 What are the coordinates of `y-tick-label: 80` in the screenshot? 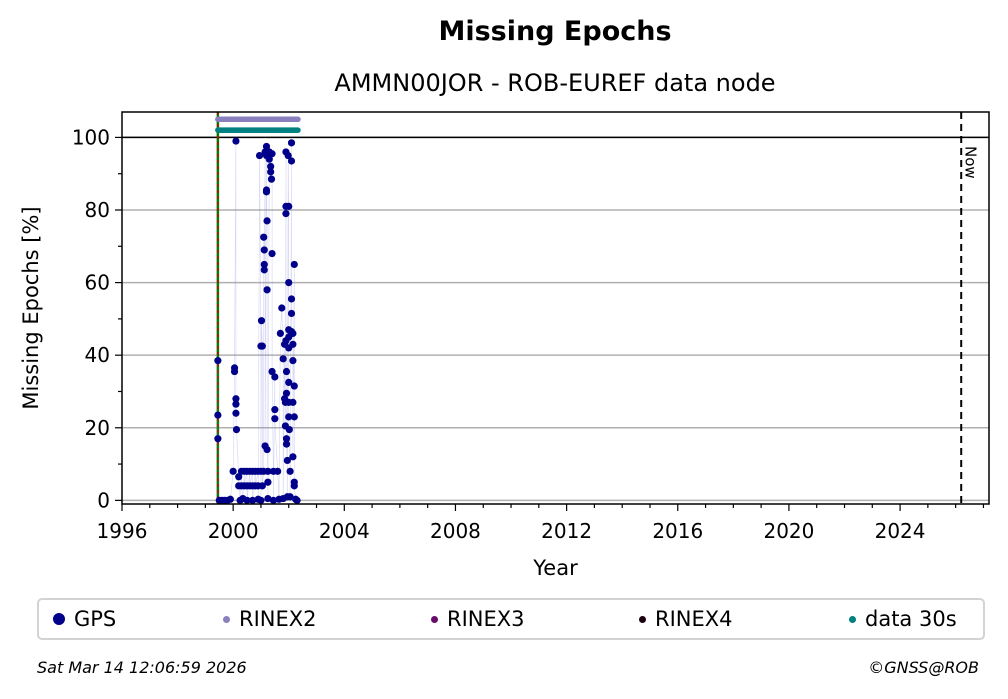 It's located at (97, 210).